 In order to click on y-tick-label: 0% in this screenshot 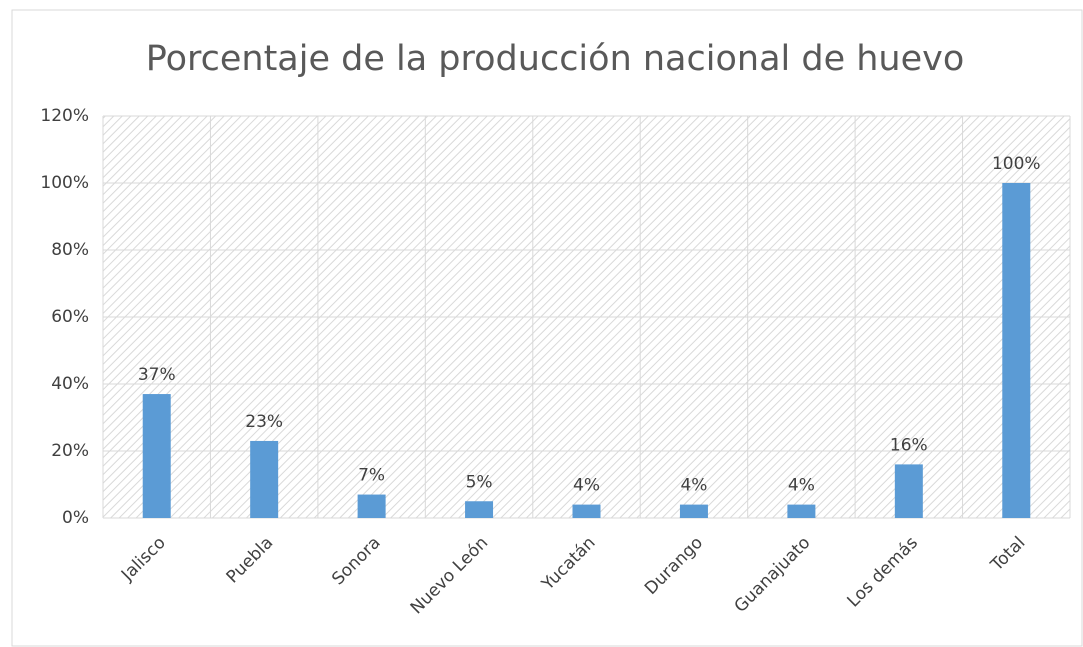, I will do `click(75, 518)`.